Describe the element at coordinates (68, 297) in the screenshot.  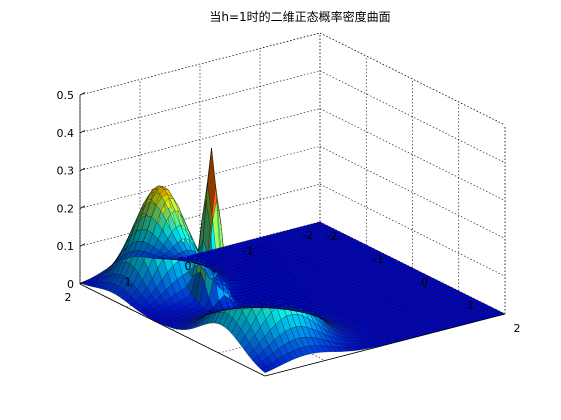
I see `y-tick-label: 2` at that location.